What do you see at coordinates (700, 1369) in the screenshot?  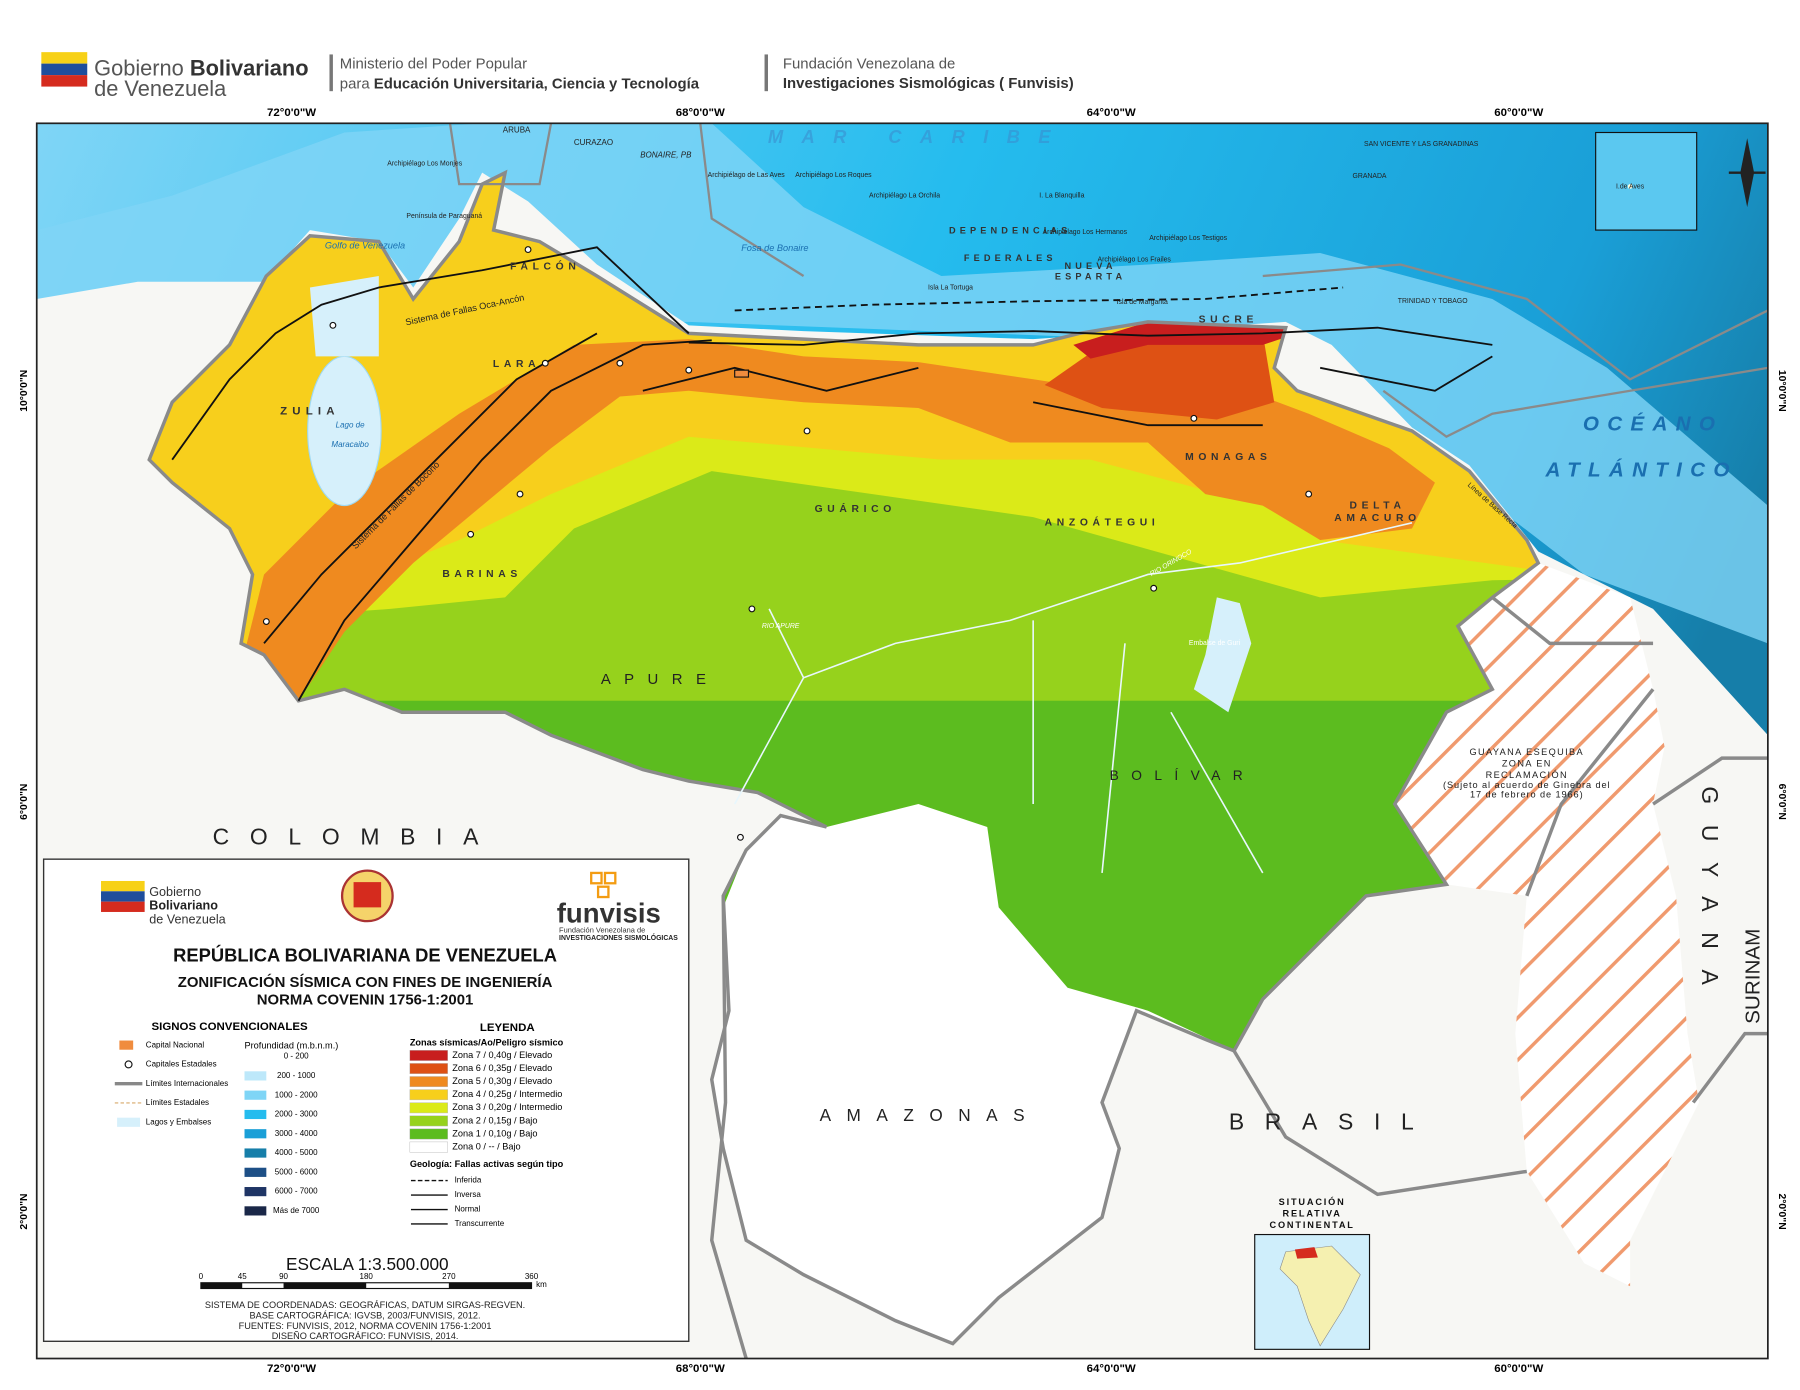 I see `longitude-label: 68°0'0"W` at bounding box center [700, 1369].